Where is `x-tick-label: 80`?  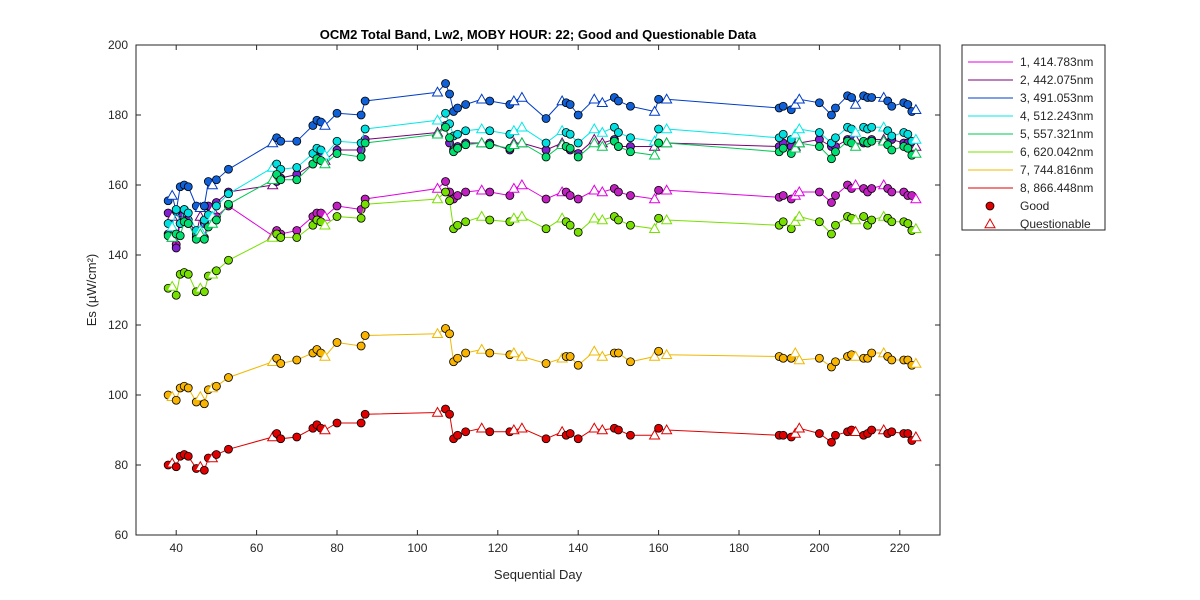 x-tick-label: 80 is located at coordinates (337, 548).